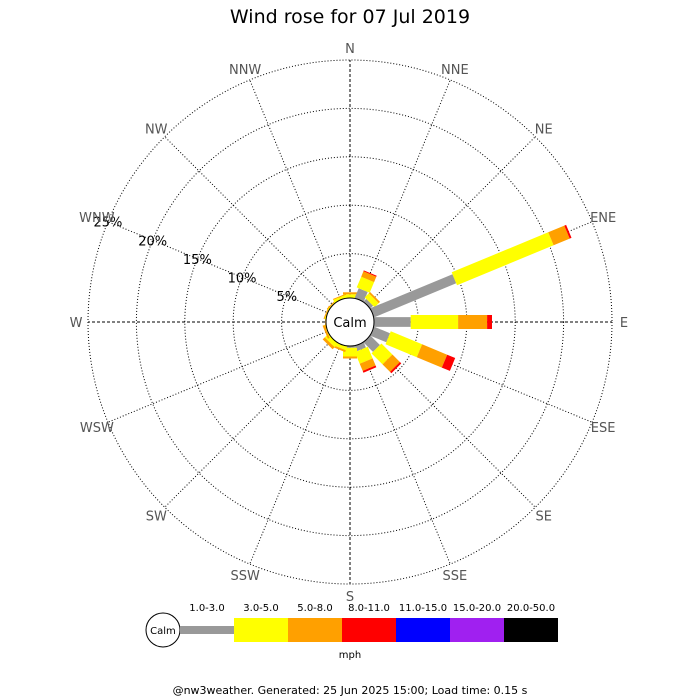  Describe the element at coordinates (286, 297) in the screenshot. I see `radial-tick-label: 5%` at that location.